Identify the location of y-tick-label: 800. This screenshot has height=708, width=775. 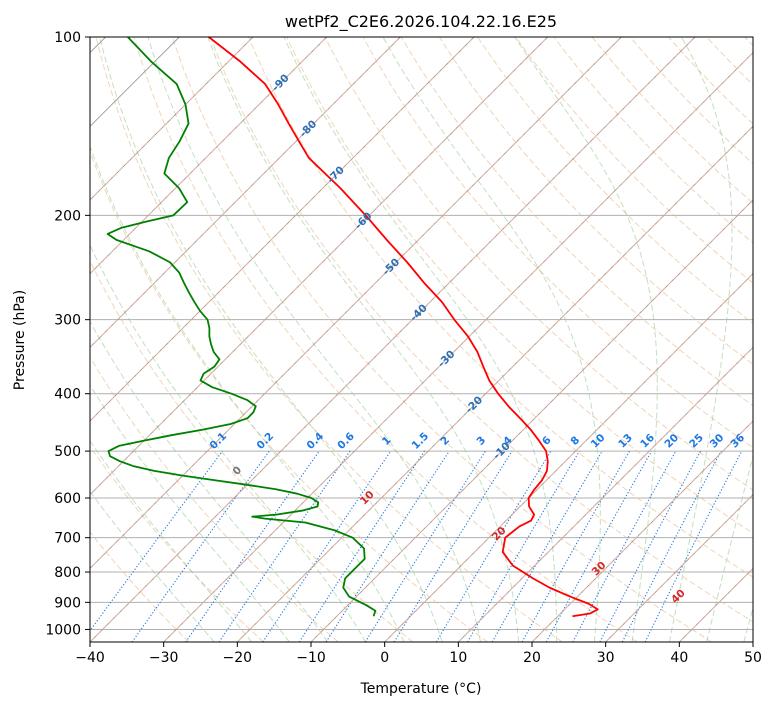
(67, 573).